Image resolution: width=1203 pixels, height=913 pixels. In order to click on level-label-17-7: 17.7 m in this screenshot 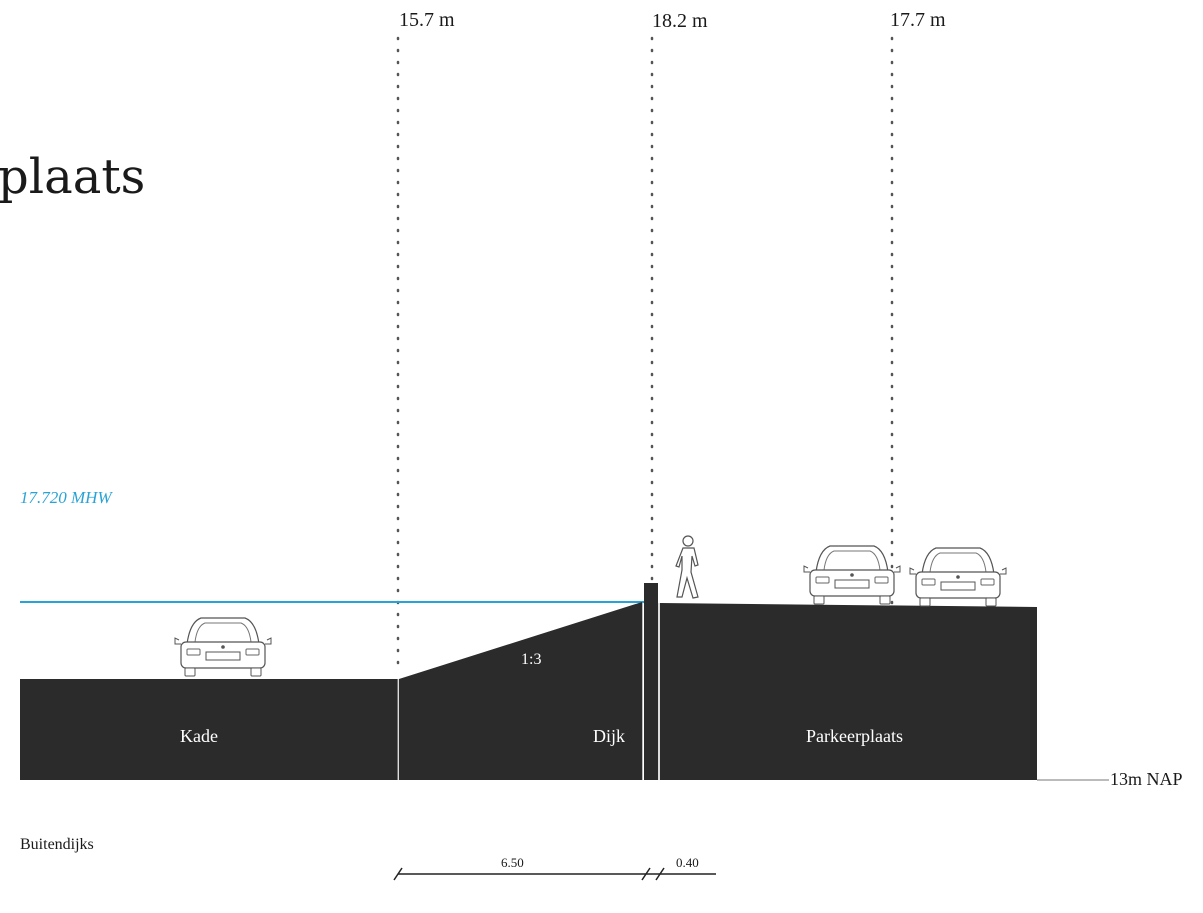, I will do `click(918, 20)`.